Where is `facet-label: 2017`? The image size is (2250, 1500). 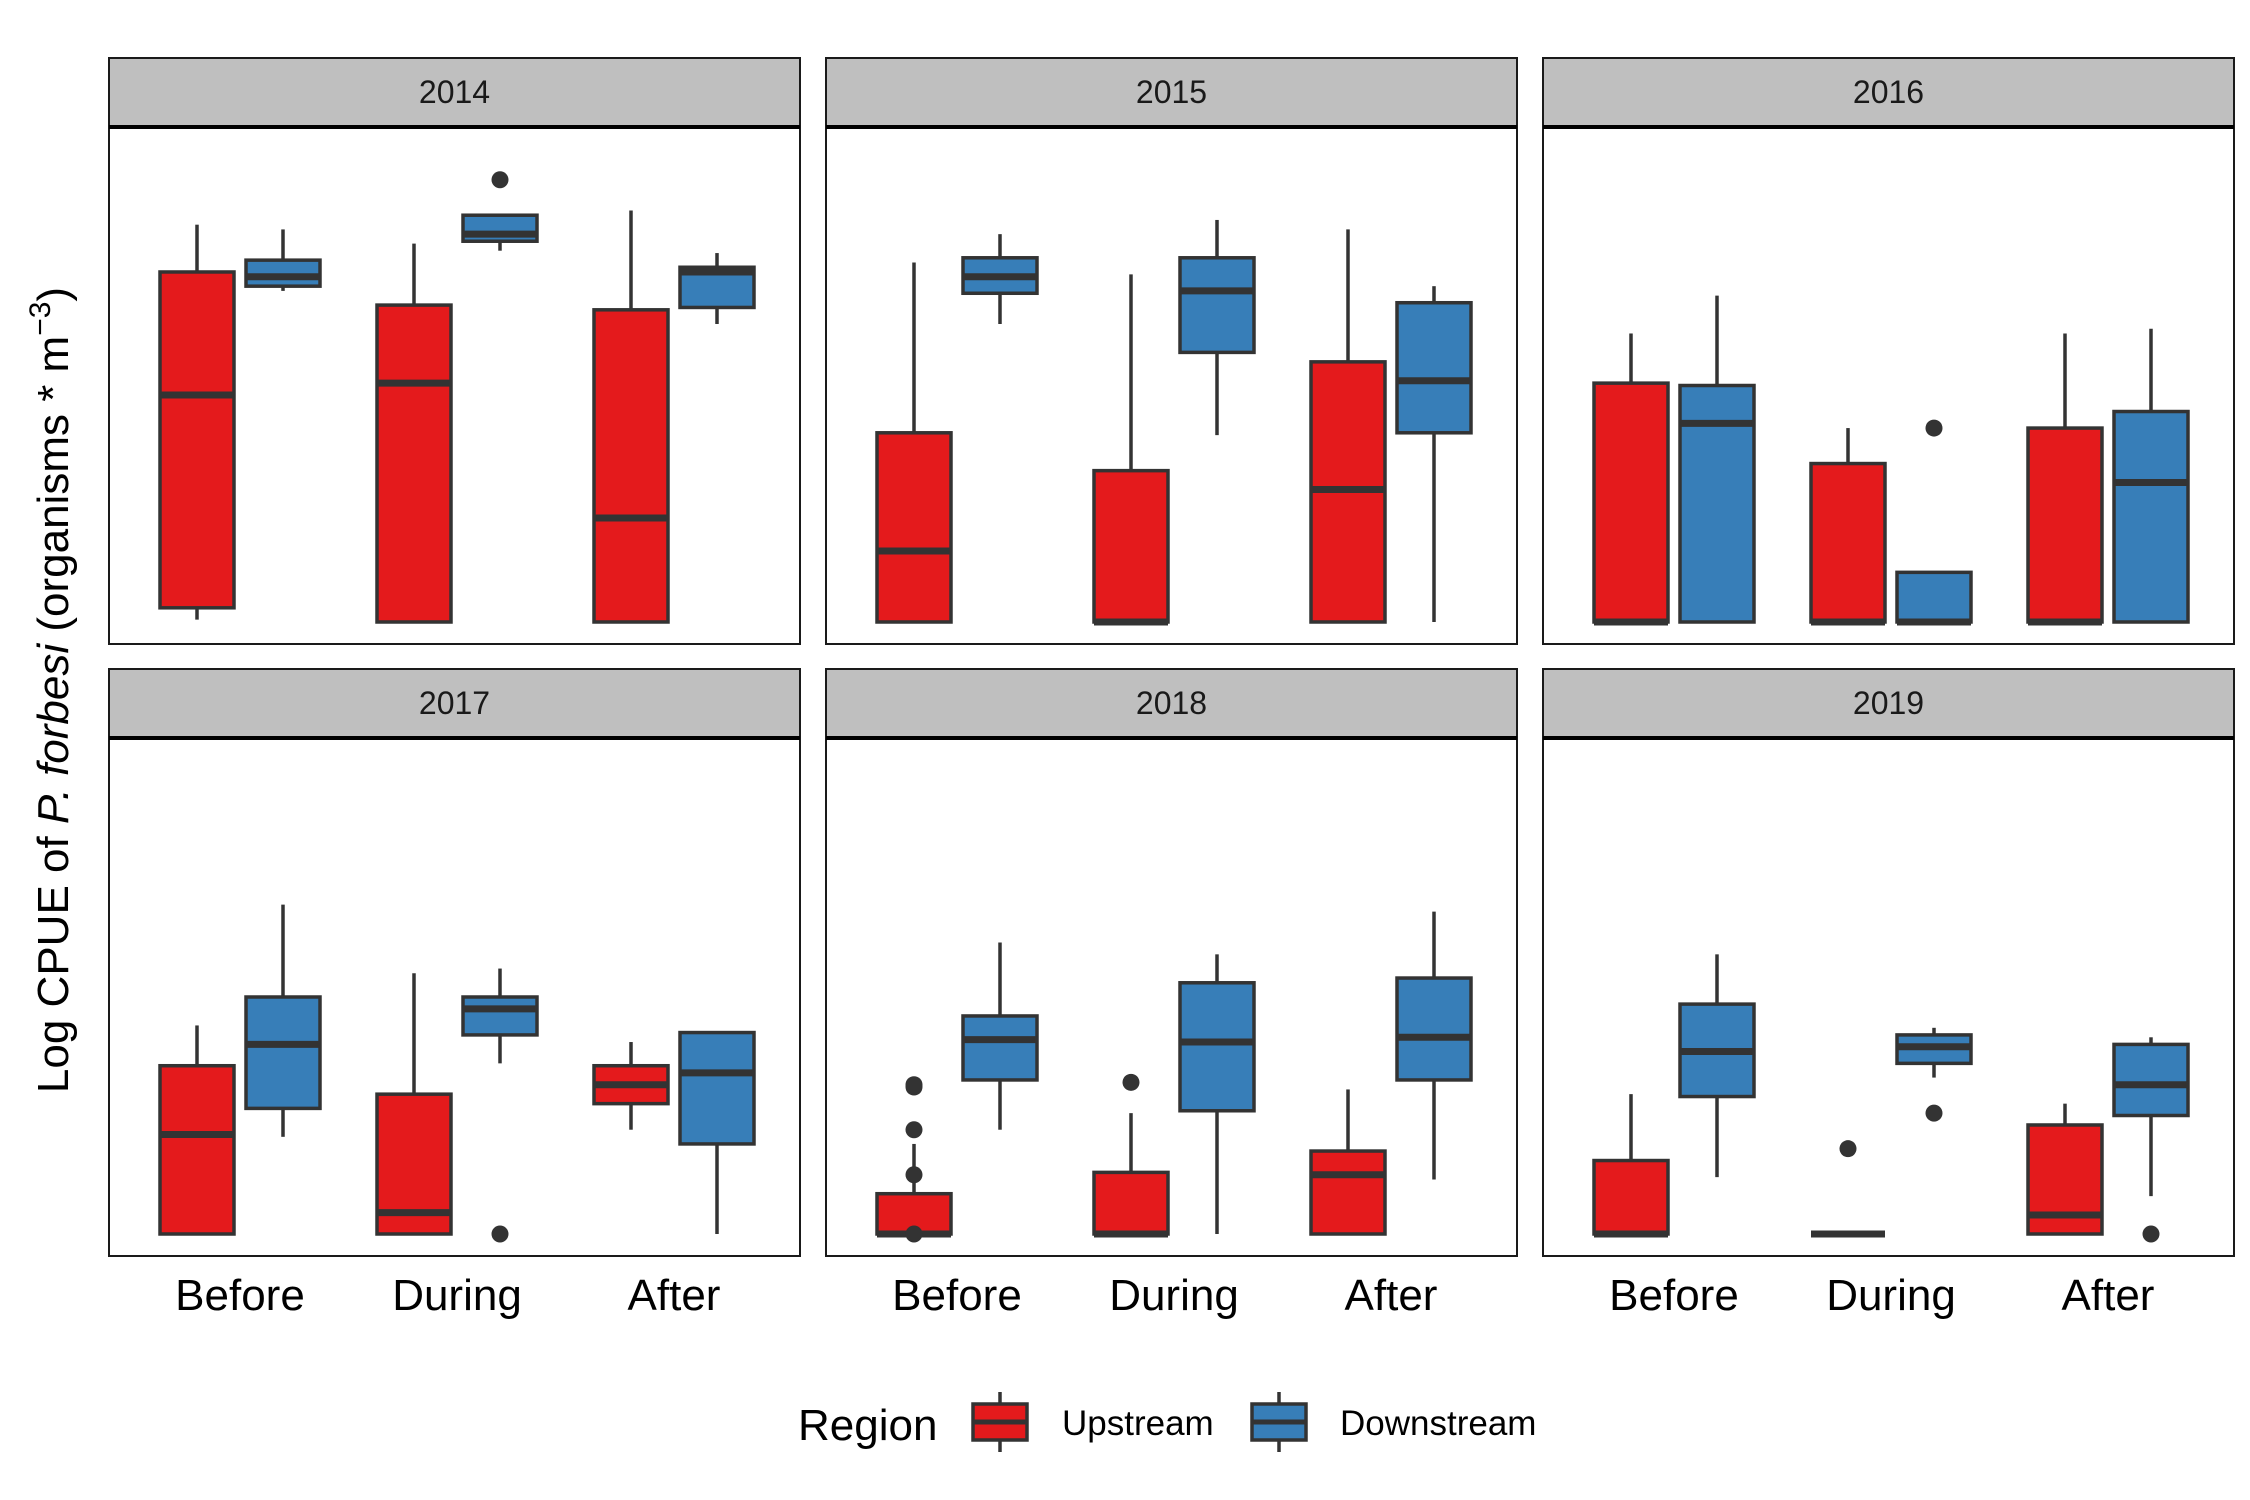 facet-label: 2017 is located at coordinates (454, 703).